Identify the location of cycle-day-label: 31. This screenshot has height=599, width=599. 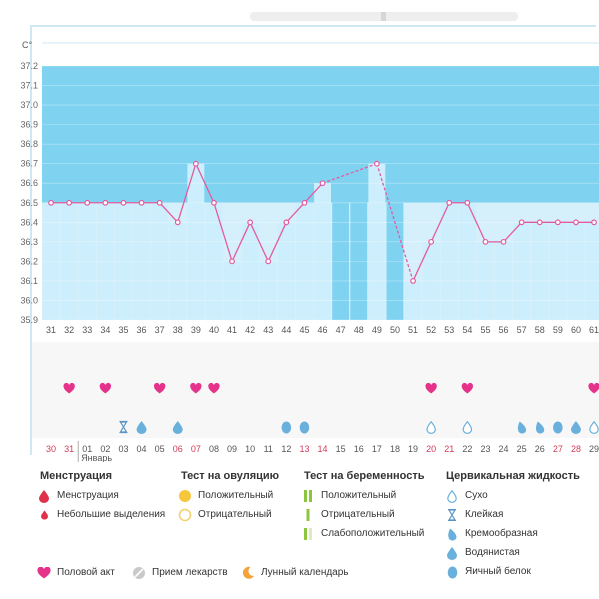
(51, 330).